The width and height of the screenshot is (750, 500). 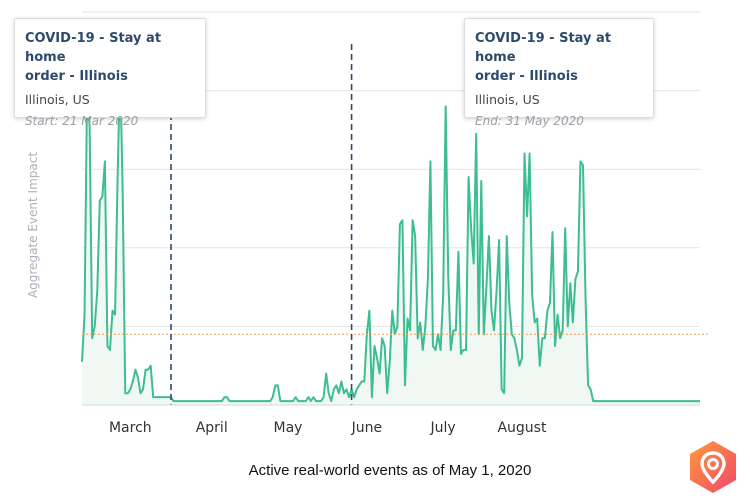 What do you see at coordinates (713, 467) in the screenshot?
I see `brand-logo` at bounding box center [713, 467].